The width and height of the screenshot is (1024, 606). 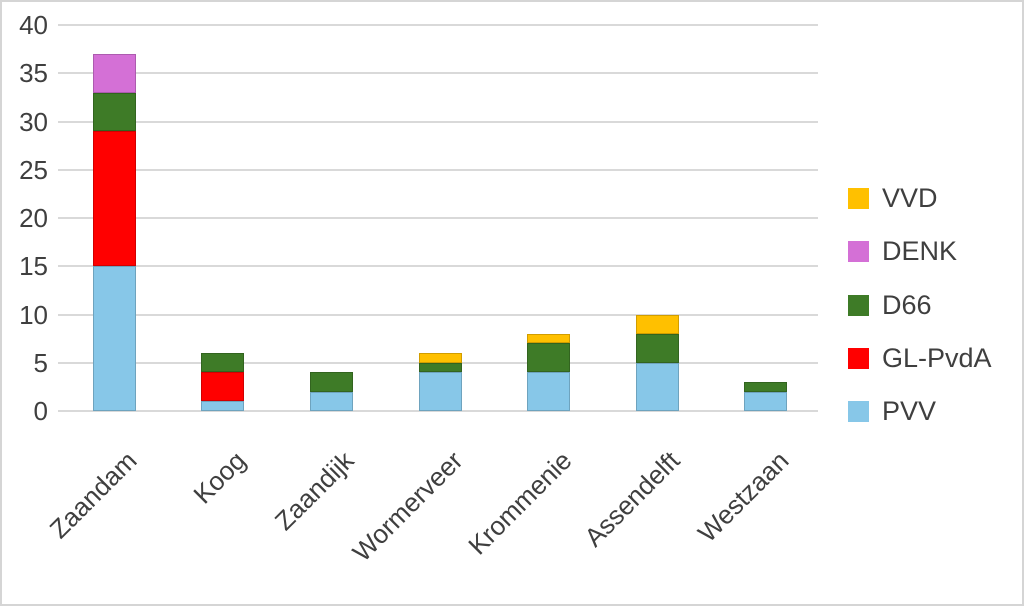 I want to click on bar-segment-zaandijk-d66, so click(x=331, y=382).